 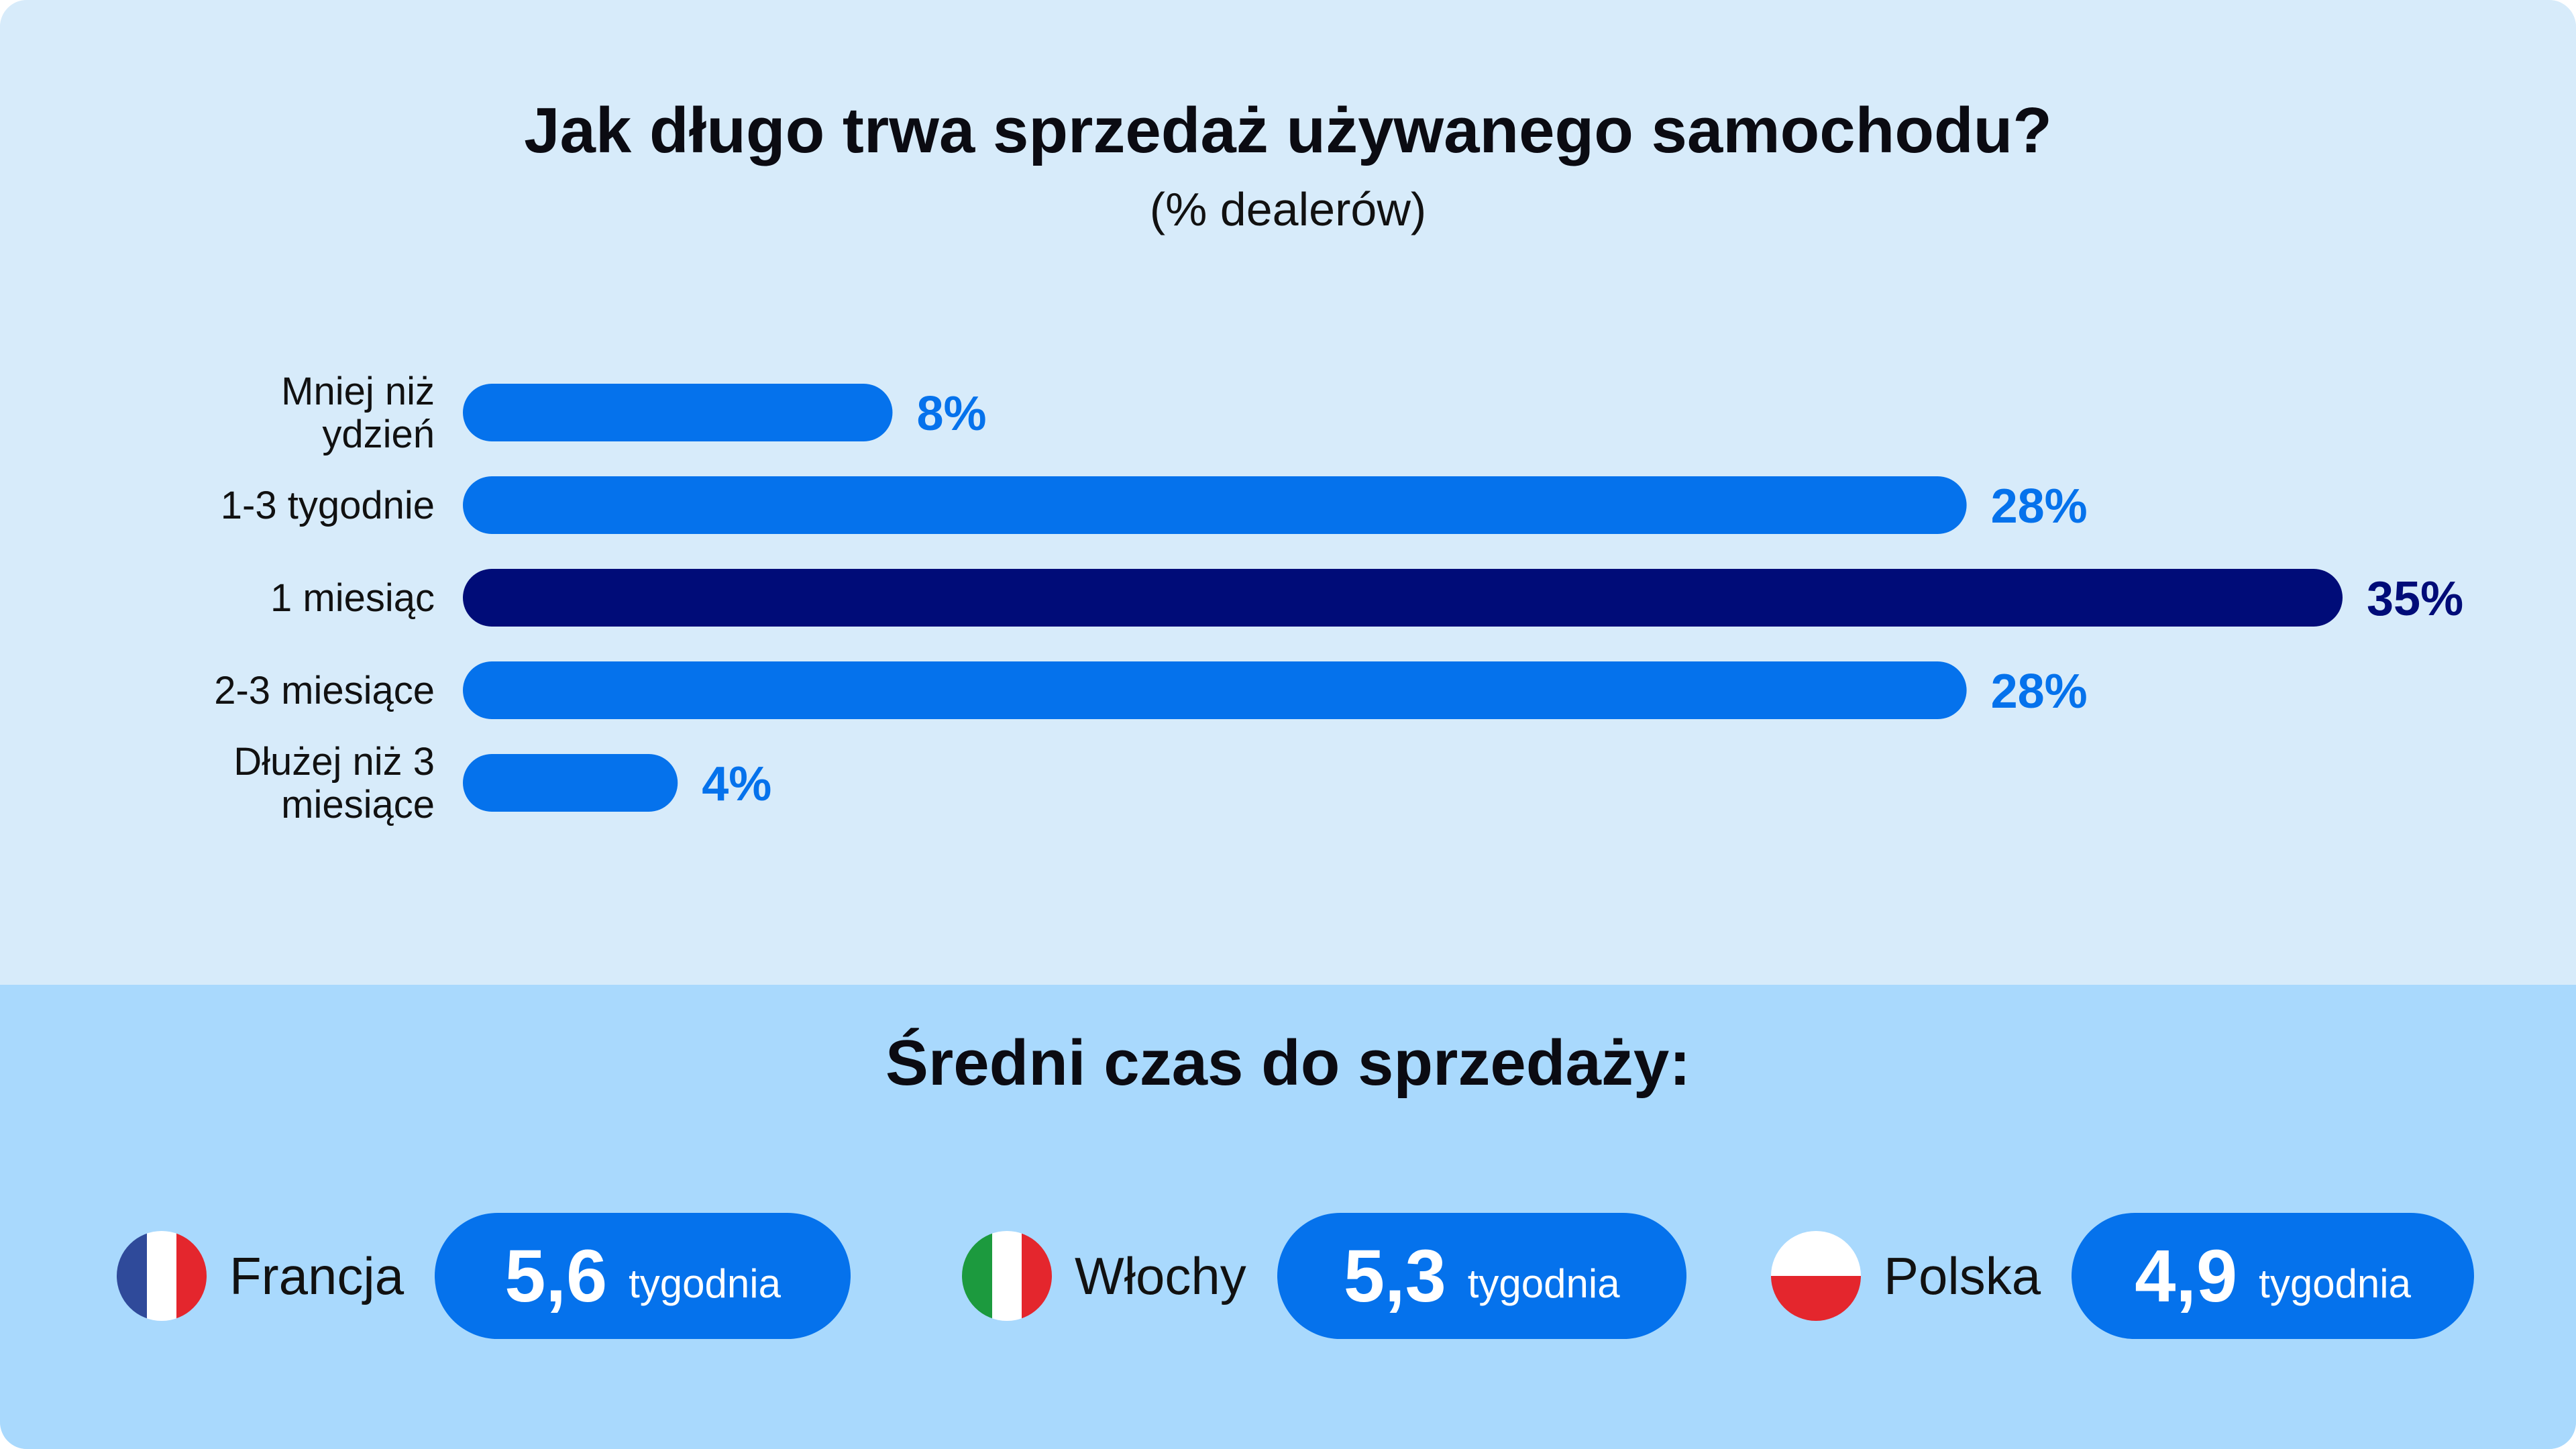 What do you see at coordinates (317, 1275) in the screenshot?
I see `country-name: Francja` at bounding box center [317, 1275].